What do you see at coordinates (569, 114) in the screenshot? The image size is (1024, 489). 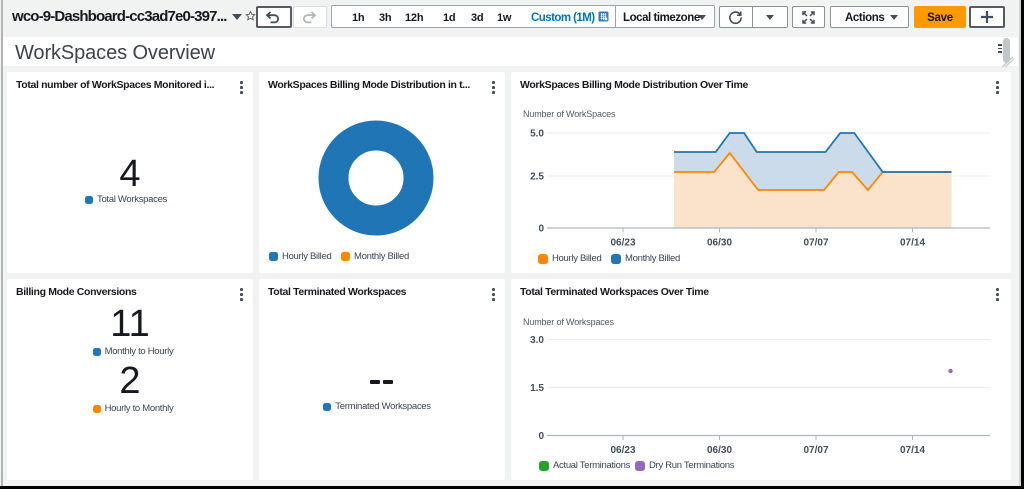 I see `svg-text: Number of WorkSpaces` at bounding box center [569, 114].